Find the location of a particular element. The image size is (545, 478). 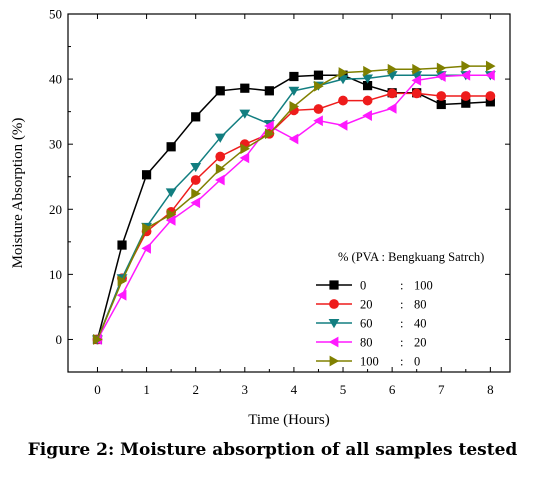

x-tick-label: 1 is located at coordinates (146, 389).